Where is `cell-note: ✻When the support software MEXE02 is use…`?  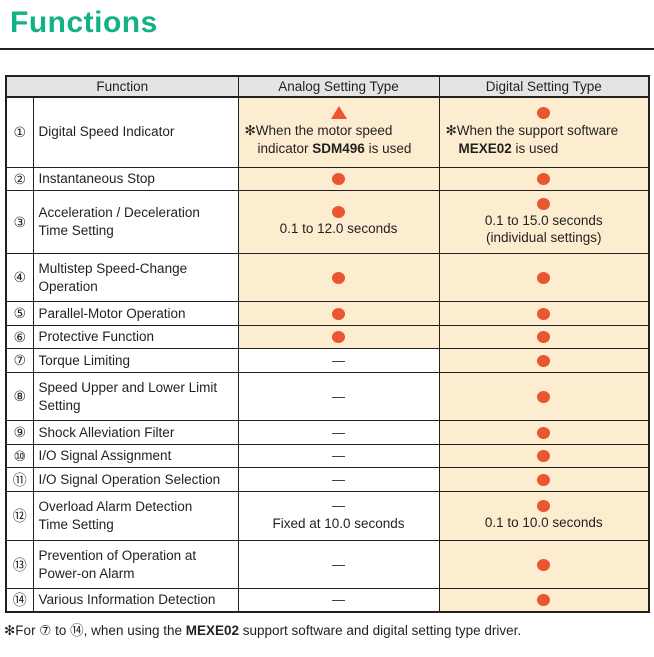
cell-note: ✻When the support software MEXE02 is use… is located at coordinates (532, 139).